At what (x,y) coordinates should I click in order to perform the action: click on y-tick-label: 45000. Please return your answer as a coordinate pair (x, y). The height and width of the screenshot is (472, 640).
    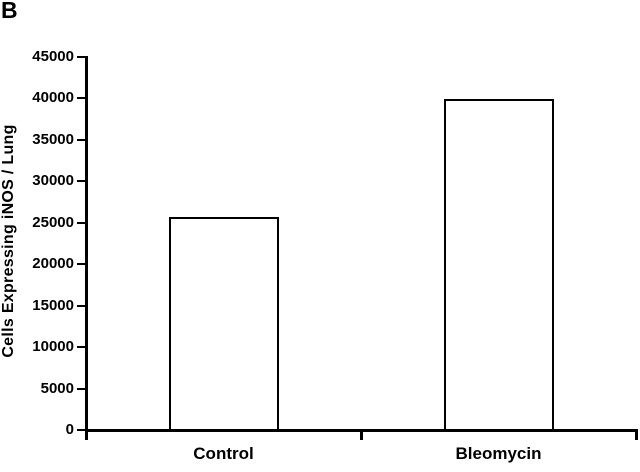
    Looking at the image, I should click on (53, 56).